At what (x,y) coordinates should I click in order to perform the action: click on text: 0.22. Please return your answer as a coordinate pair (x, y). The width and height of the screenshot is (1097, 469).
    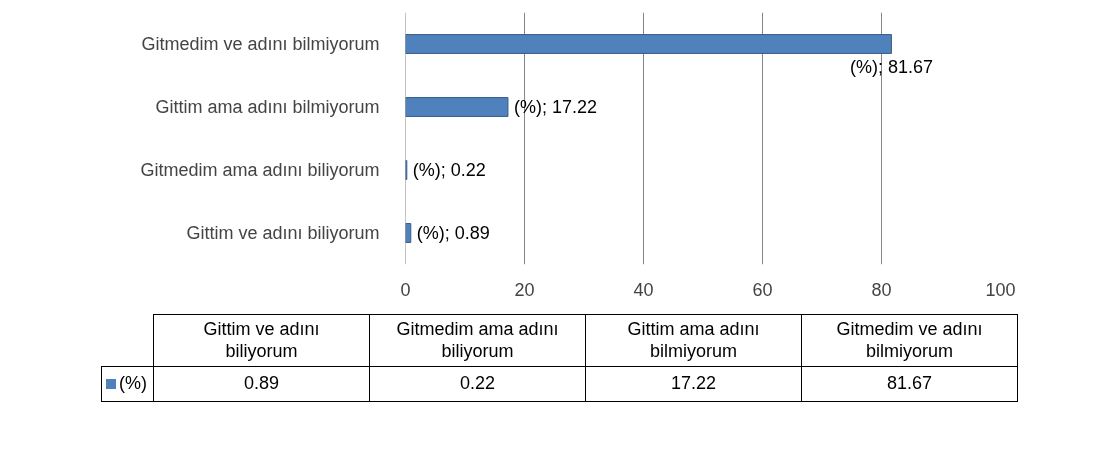
    Looking at the image, I should click on (477, 384).